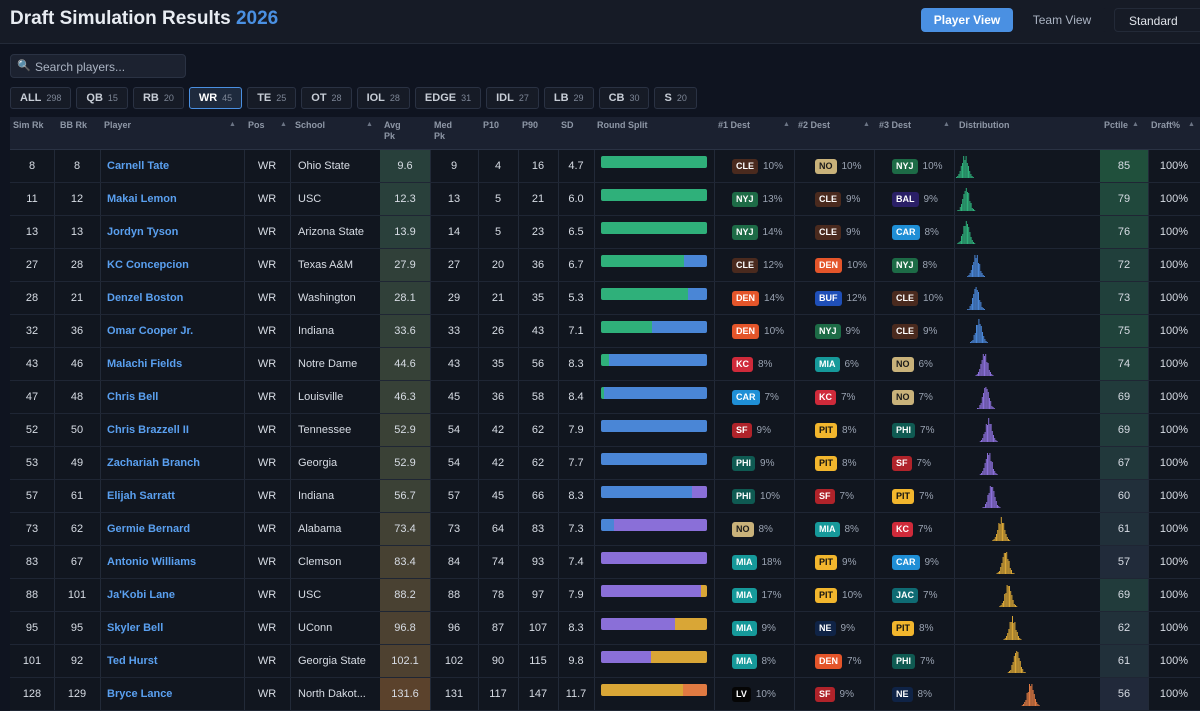 This screenshot has height=711, width=1200. Describe the element at coordinates (905, 199) in the screenshot. I see `team-badge: BAL` at that location.